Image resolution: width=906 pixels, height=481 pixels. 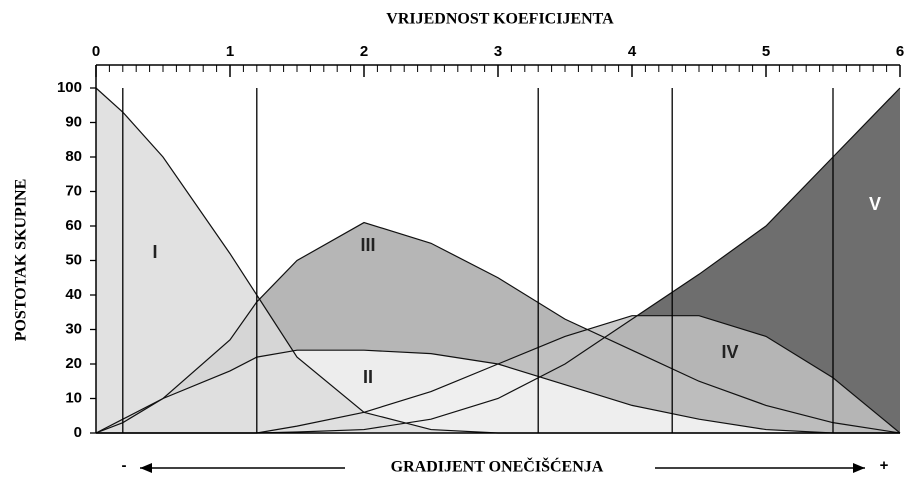 I want to click on y-tick-label: 80, so click(x=73, y=156).